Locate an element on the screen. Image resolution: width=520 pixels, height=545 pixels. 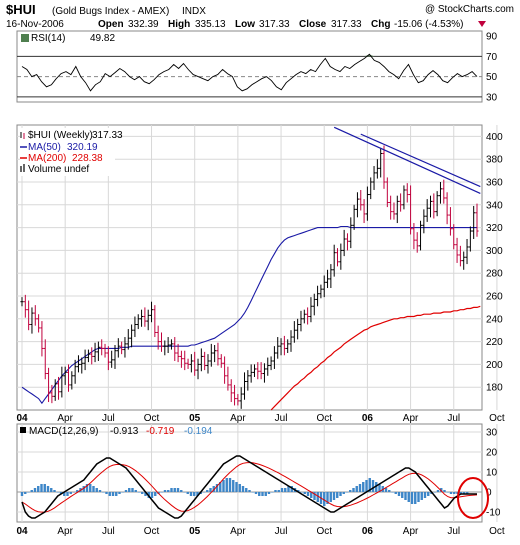
macd-tick-label: 30 is located at coordinates (492, 433).